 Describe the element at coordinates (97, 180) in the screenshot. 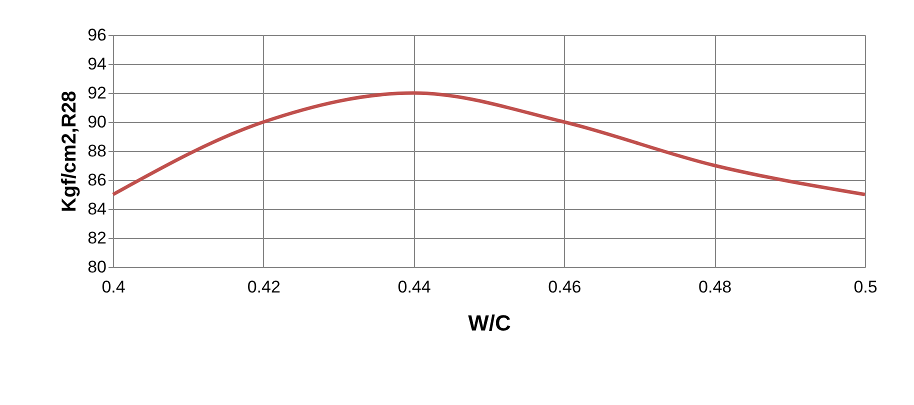

I see `y-tick-label: 86` at that location.